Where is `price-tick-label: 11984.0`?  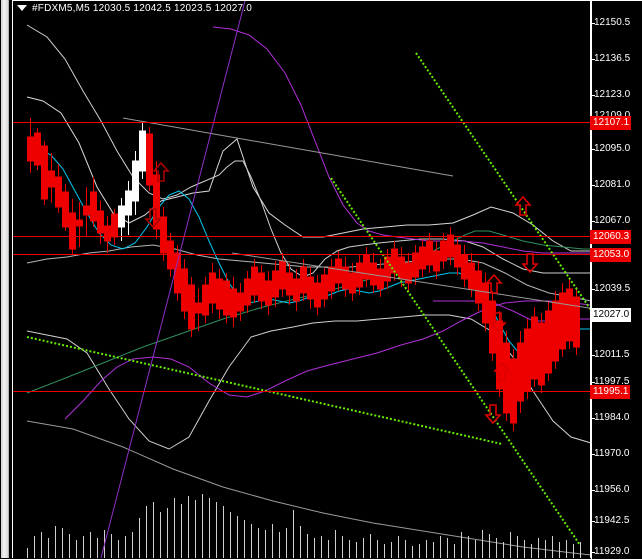
price-tick-label: 11984.0 is located at coordinates (612, 417).